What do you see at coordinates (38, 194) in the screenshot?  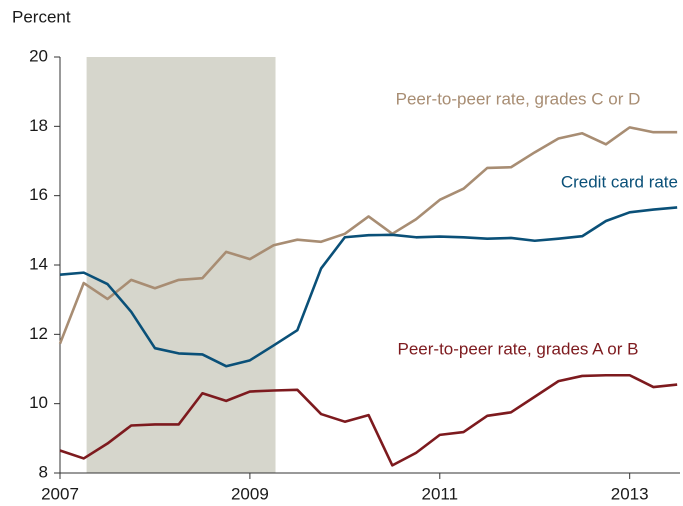 I see `y-tick-label: 16` at bounding box center [38, 194].